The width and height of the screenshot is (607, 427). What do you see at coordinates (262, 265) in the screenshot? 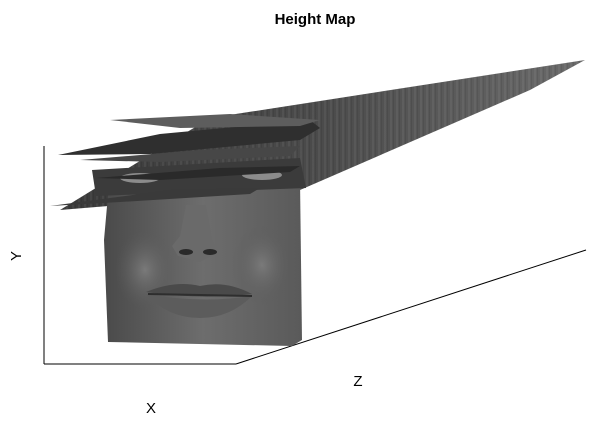
I see `right-cheek` at bounding box center [262, 265].